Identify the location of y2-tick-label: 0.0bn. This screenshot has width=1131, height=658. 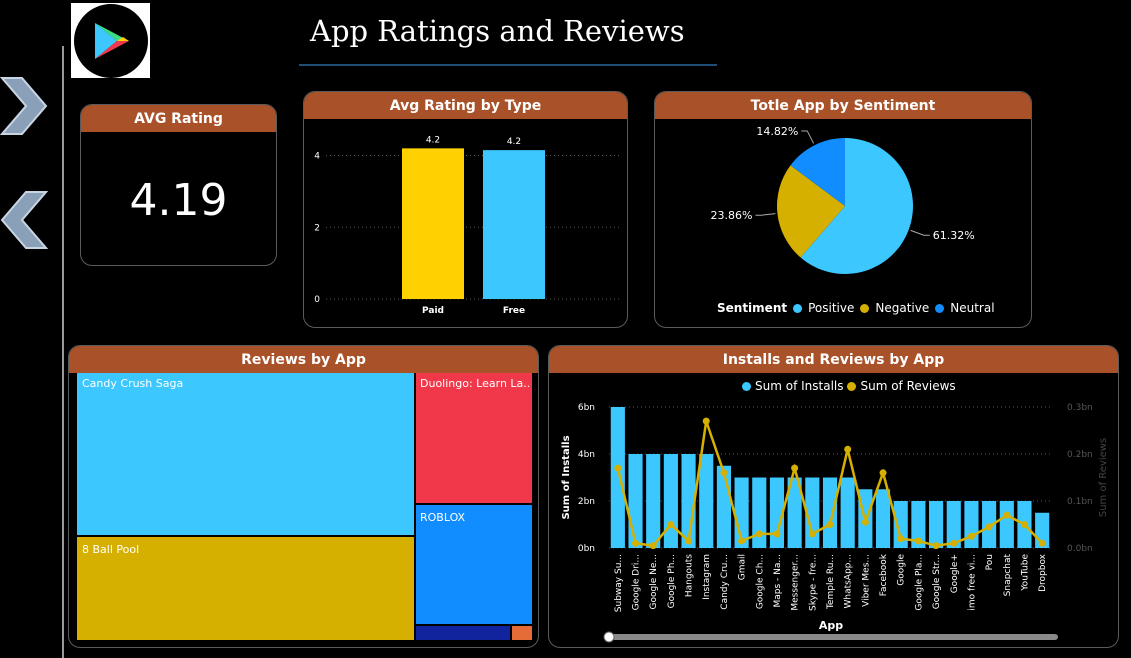
(1080, 549).